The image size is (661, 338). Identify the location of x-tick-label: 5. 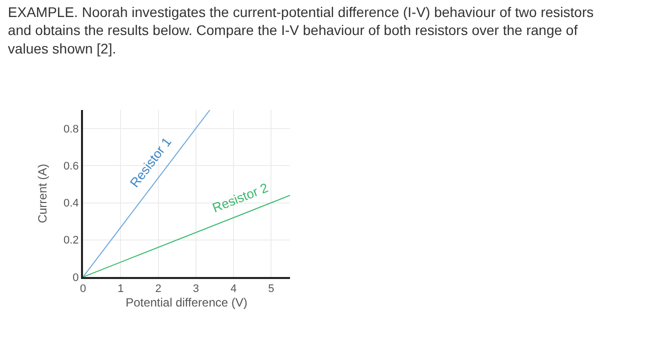
(271, 289).